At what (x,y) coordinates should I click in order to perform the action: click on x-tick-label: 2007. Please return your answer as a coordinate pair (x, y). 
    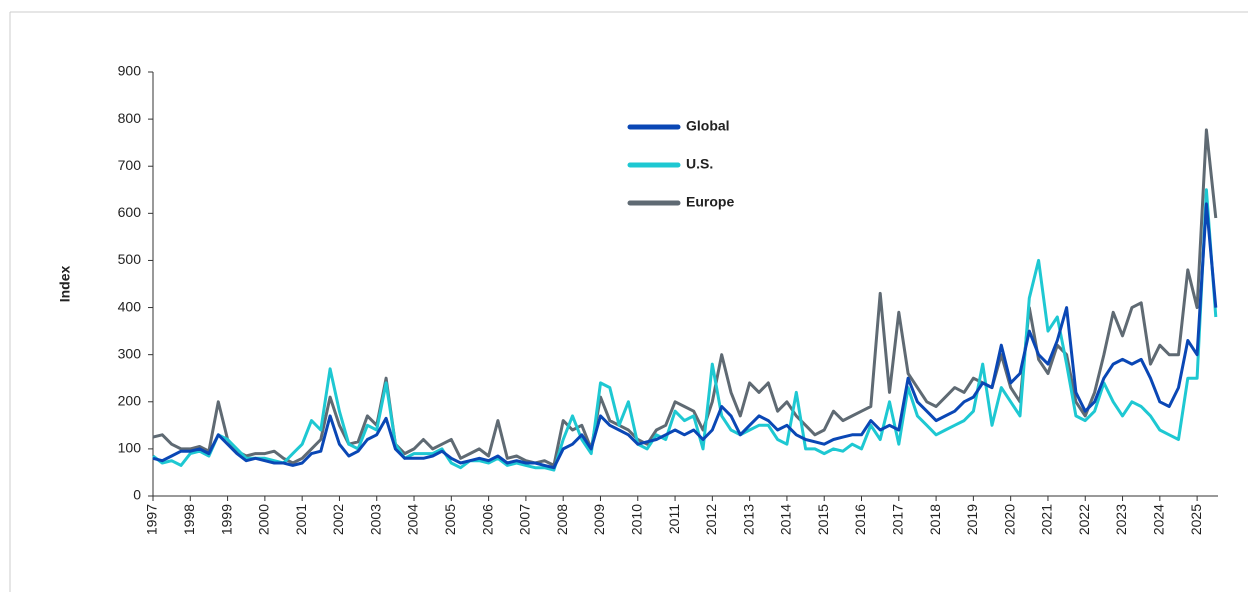
    Looking at the image, I should click on (525, 519).